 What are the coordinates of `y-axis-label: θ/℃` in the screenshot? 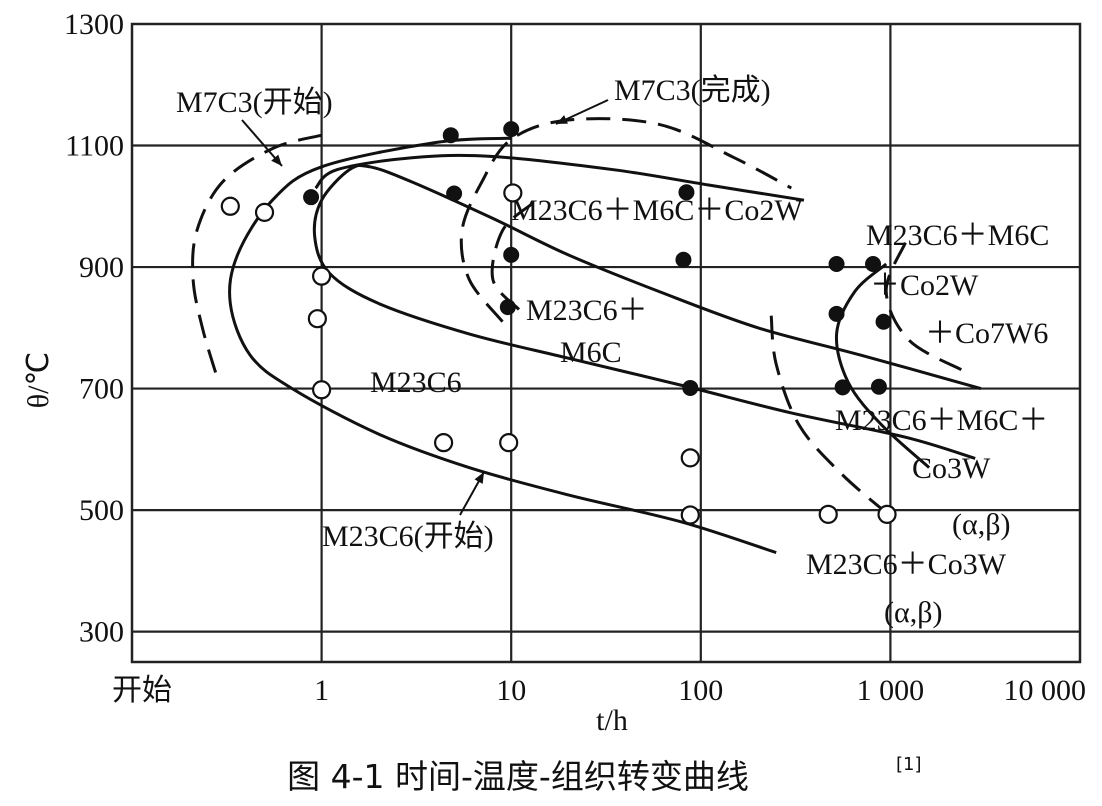 It's located at (38, 380).